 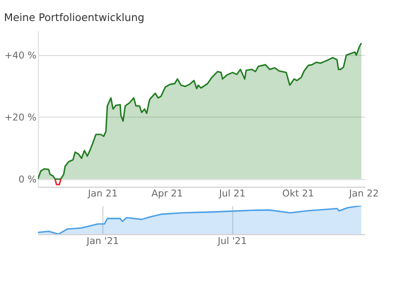 I want to click on x-tick-label: Apr 21, so click(x=167, y=194).